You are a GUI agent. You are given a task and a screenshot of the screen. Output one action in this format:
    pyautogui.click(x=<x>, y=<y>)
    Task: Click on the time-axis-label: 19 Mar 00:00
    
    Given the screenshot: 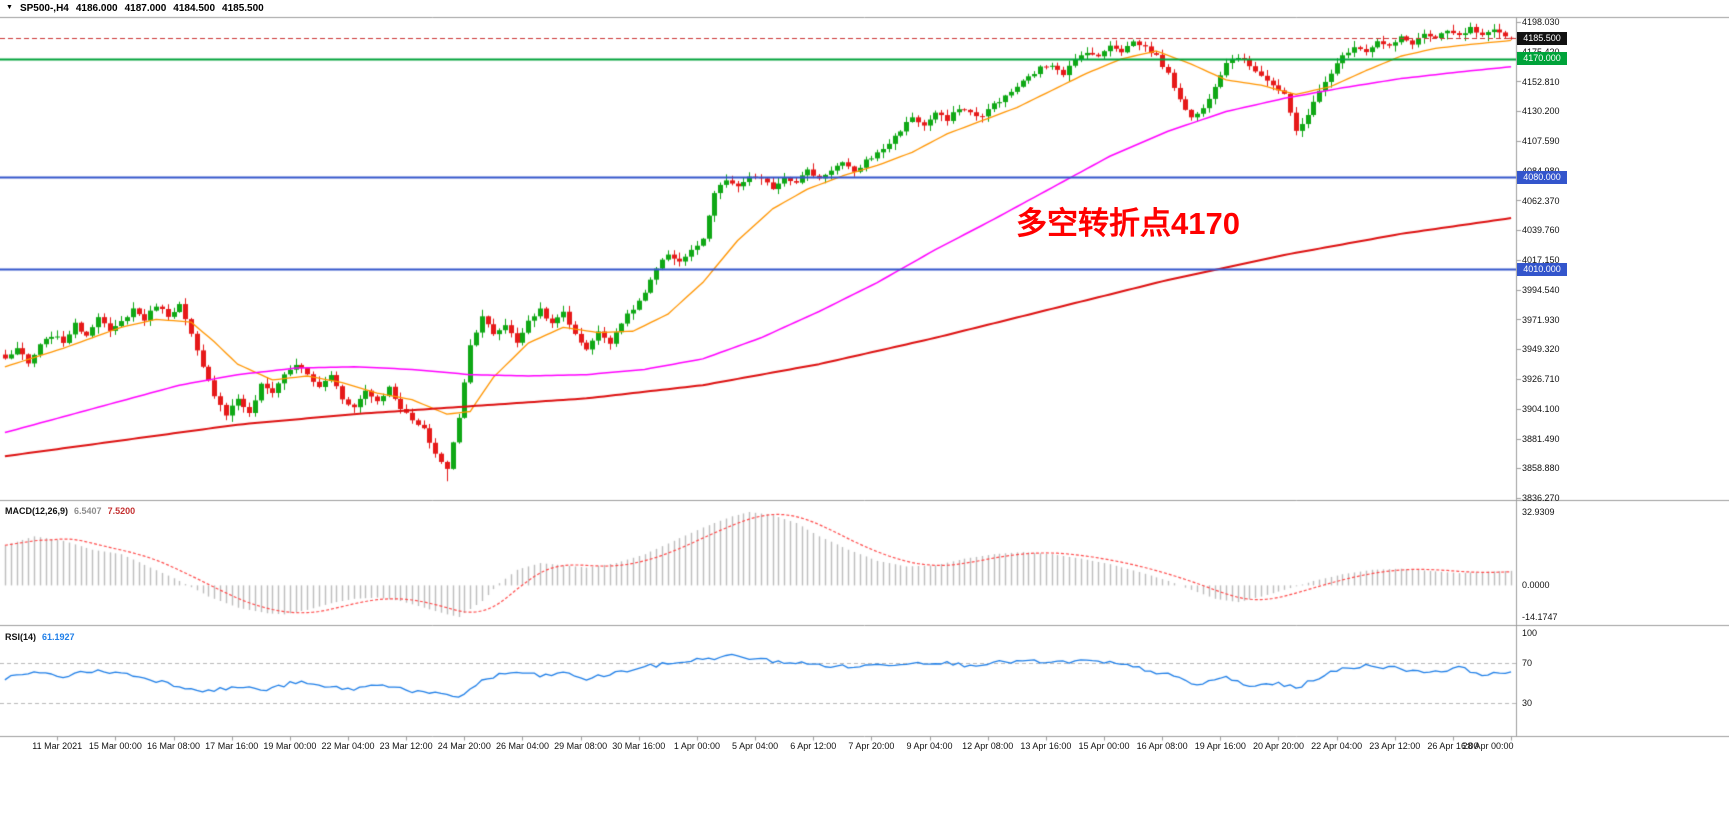 What is the action you would take?
    pyautogui.click(x=290, y=746)
    